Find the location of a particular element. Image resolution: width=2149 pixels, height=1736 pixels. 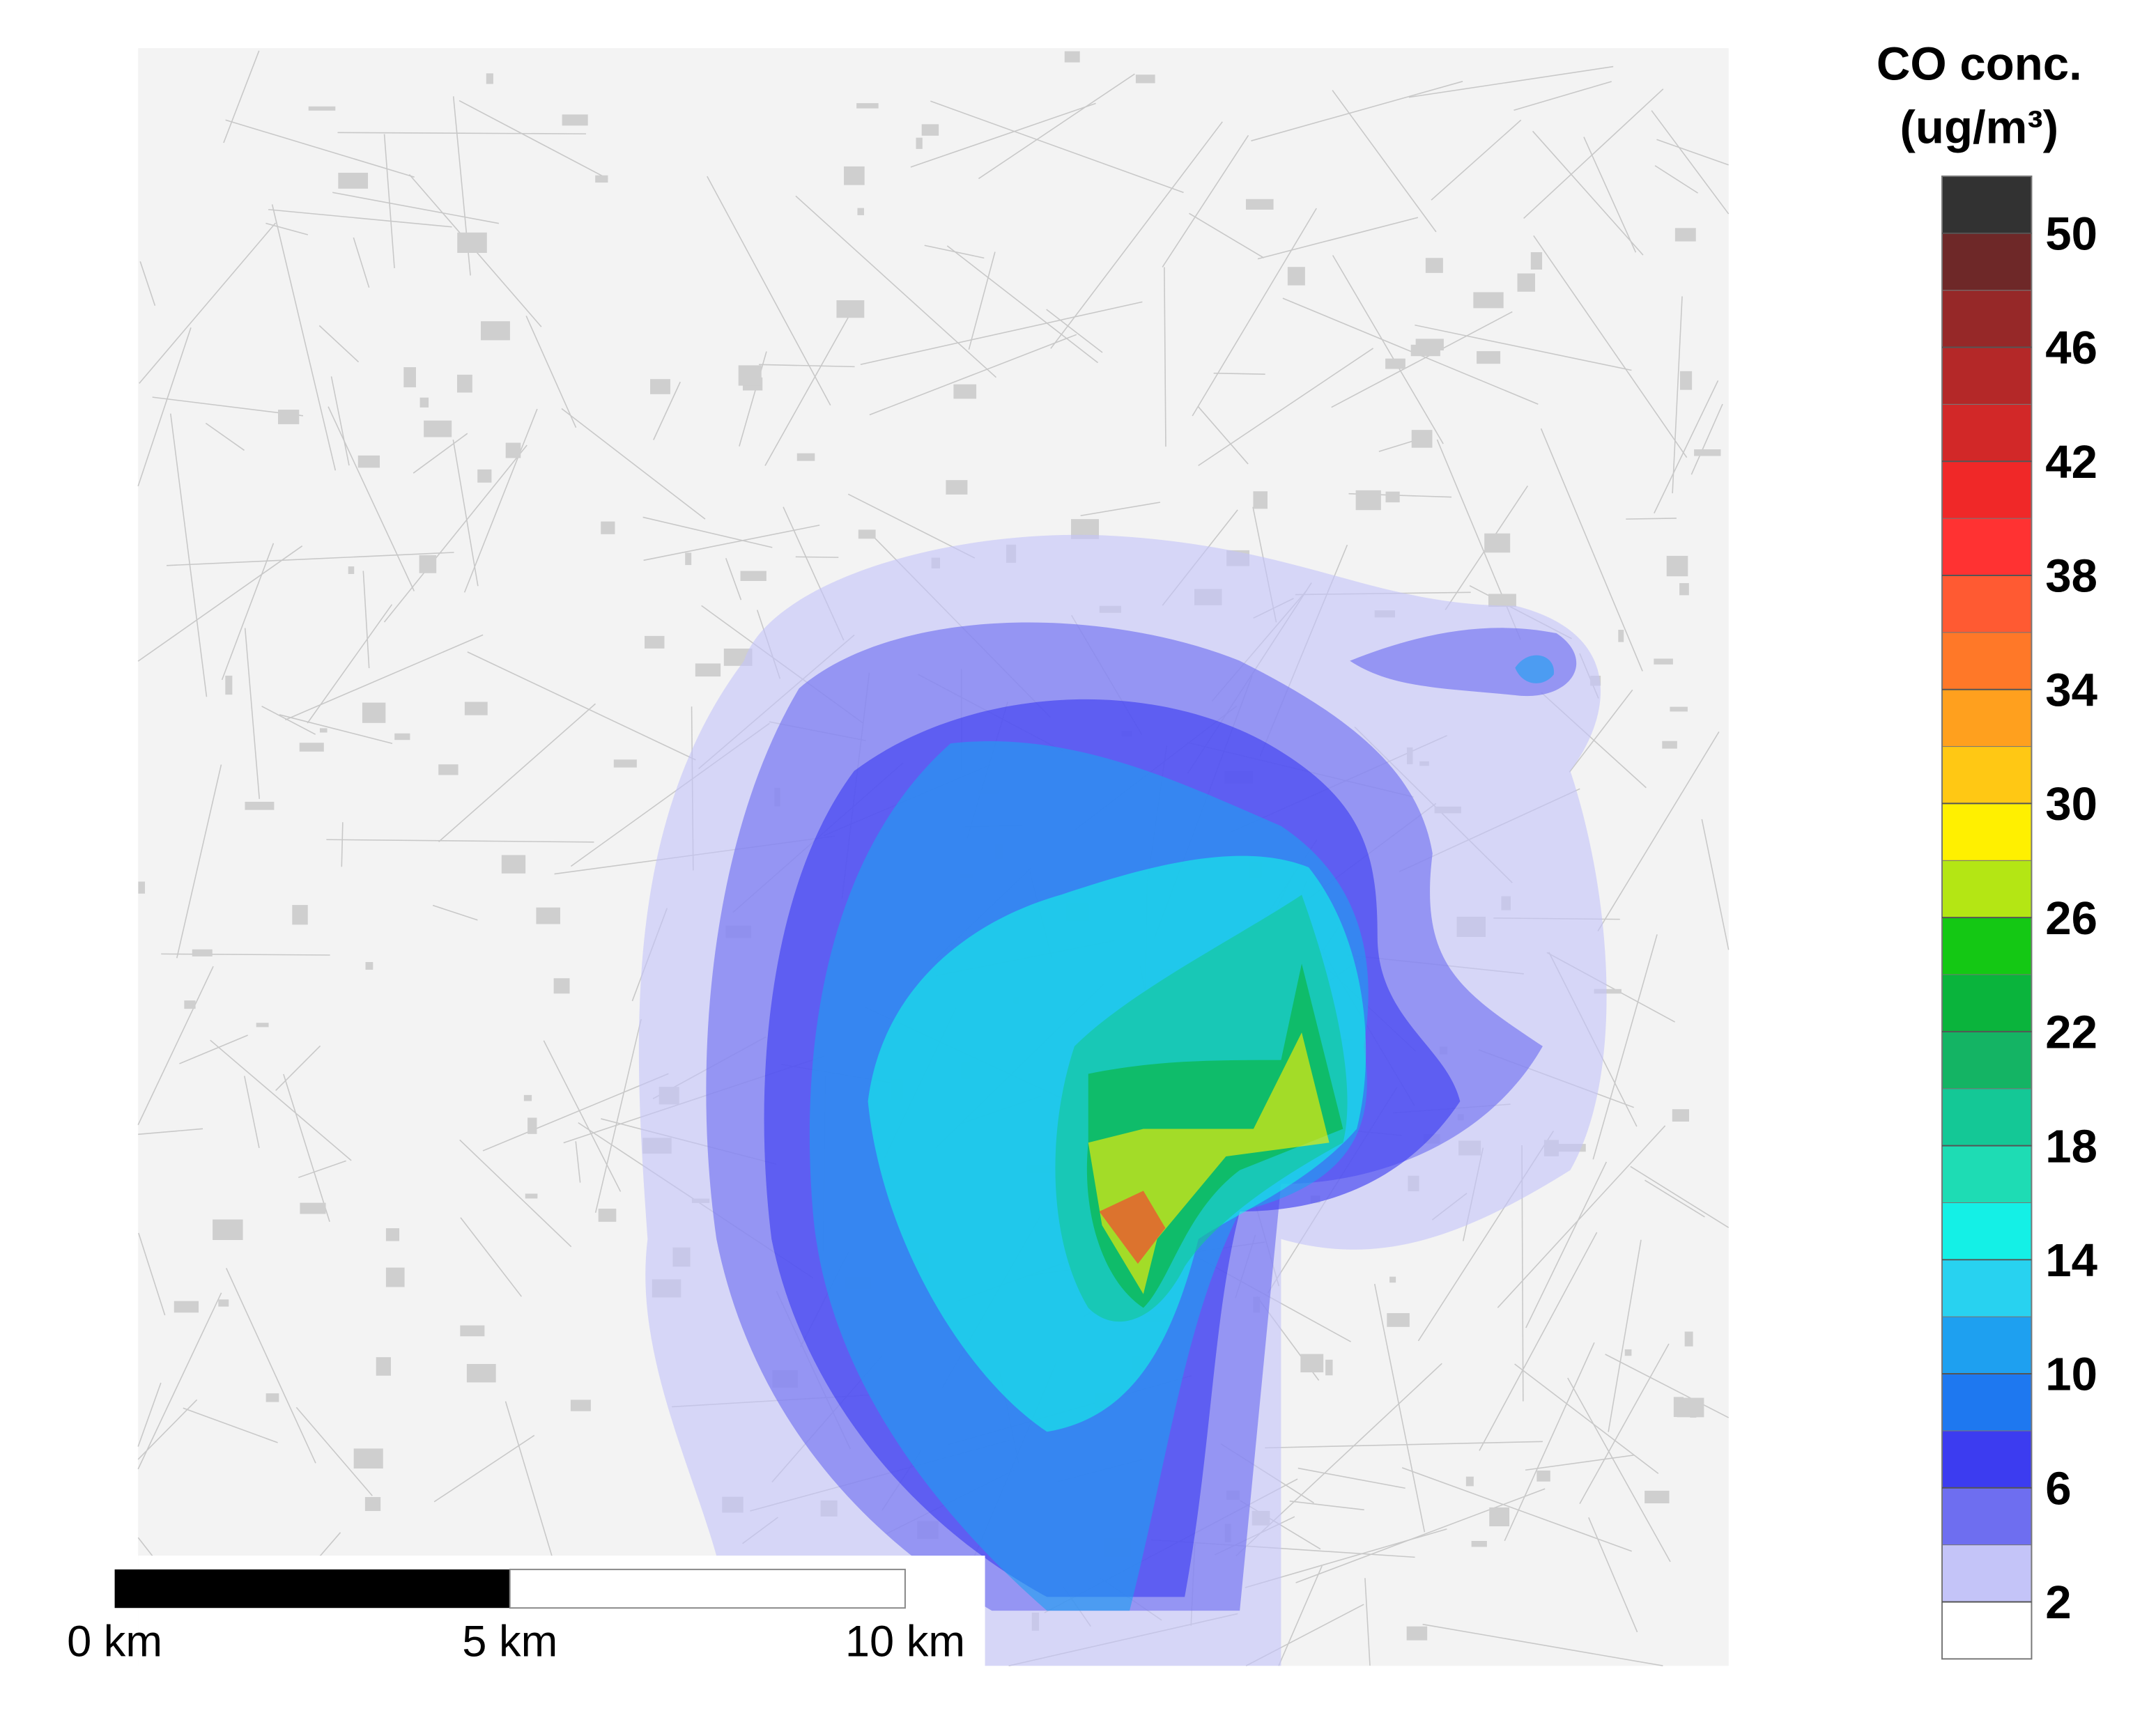

colorbar-tick-label: 46 is located at coordinates (2071, 348).